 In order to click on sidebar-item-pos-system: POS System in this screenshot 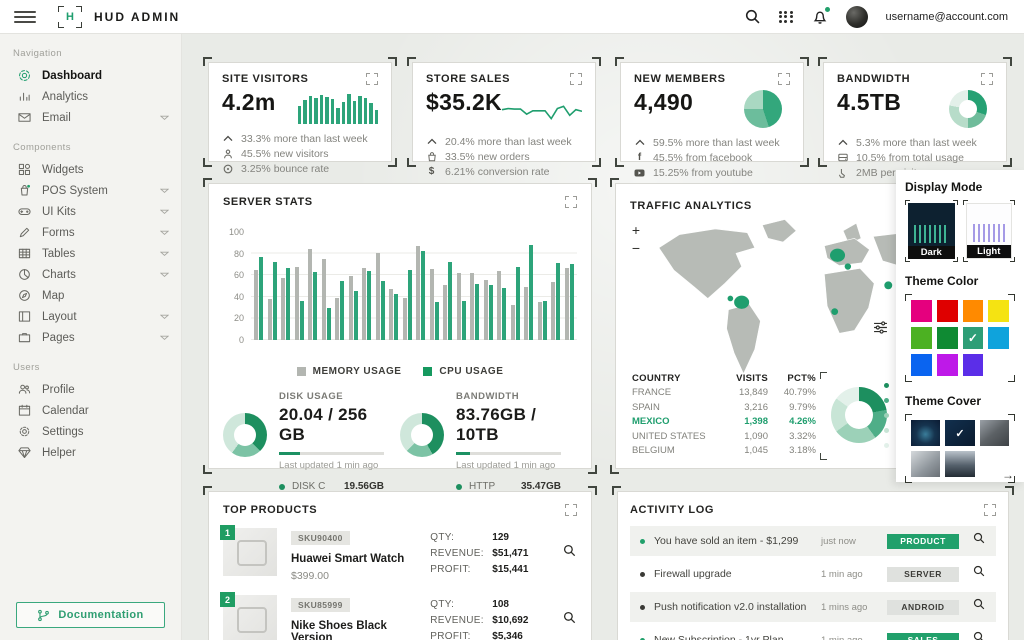, I will do `click(90, 190)`.